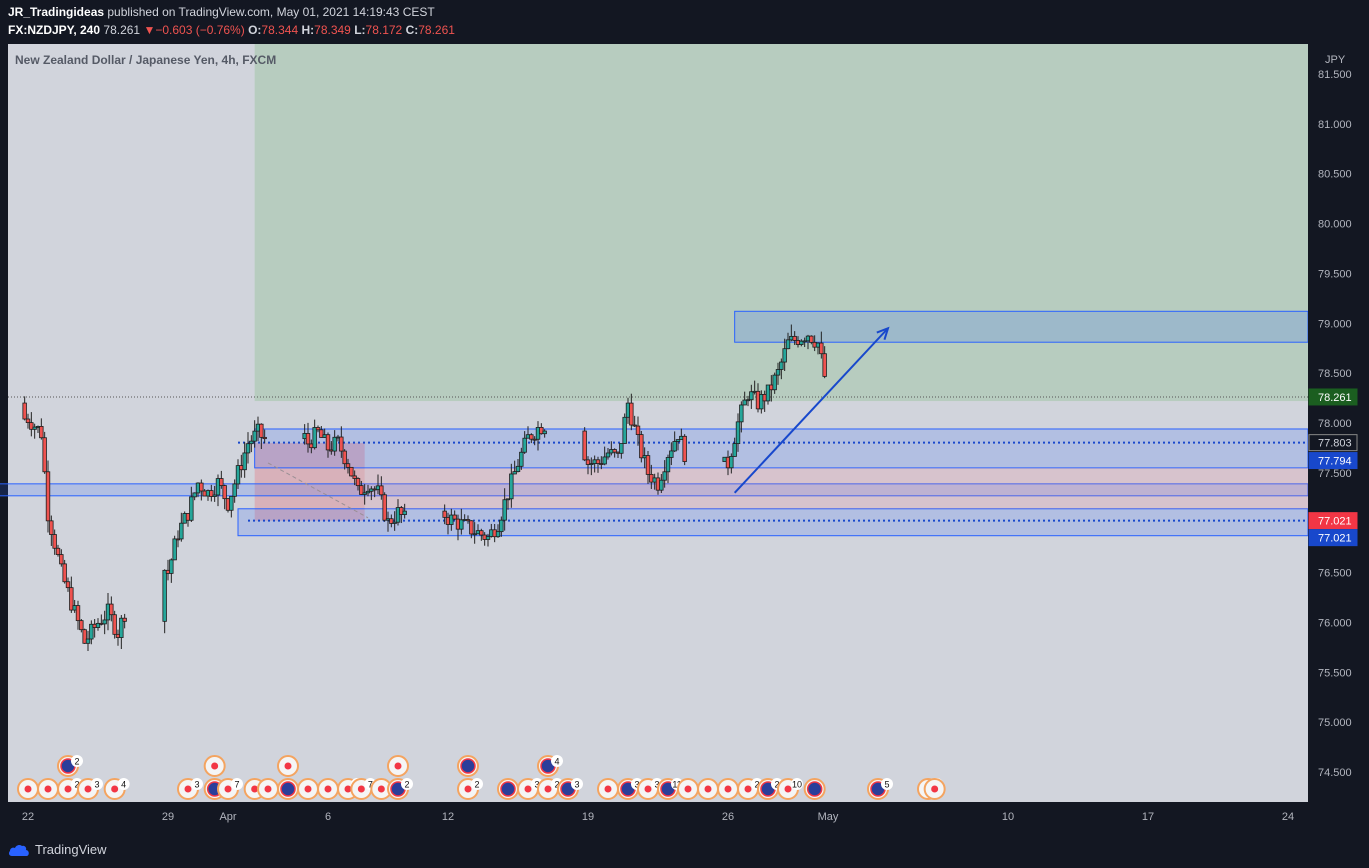 The height and width of the screenshot is (868, 1369). I want to click on event-badges: 234237272232433311221054, so click(481, 777).